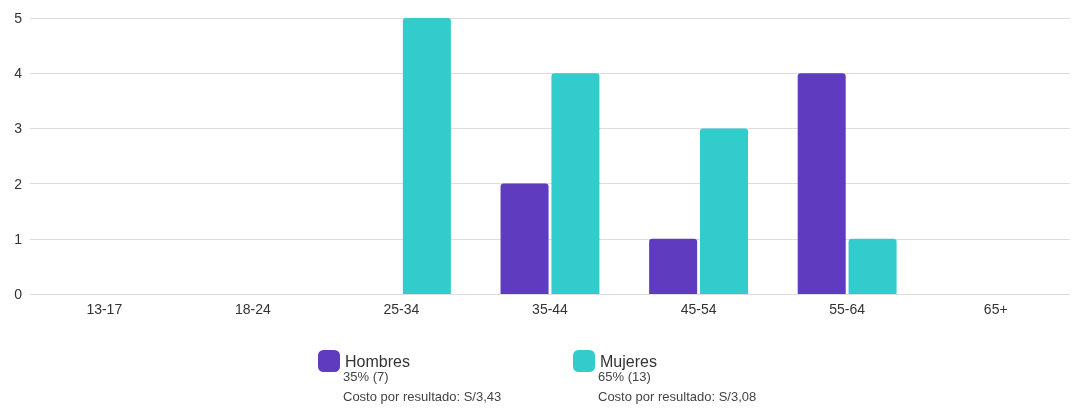 The image size is (1078, 412). Describe the element at coordinates (18, 128) in the screenshot. I see `y-tick-label: 3` at that location.